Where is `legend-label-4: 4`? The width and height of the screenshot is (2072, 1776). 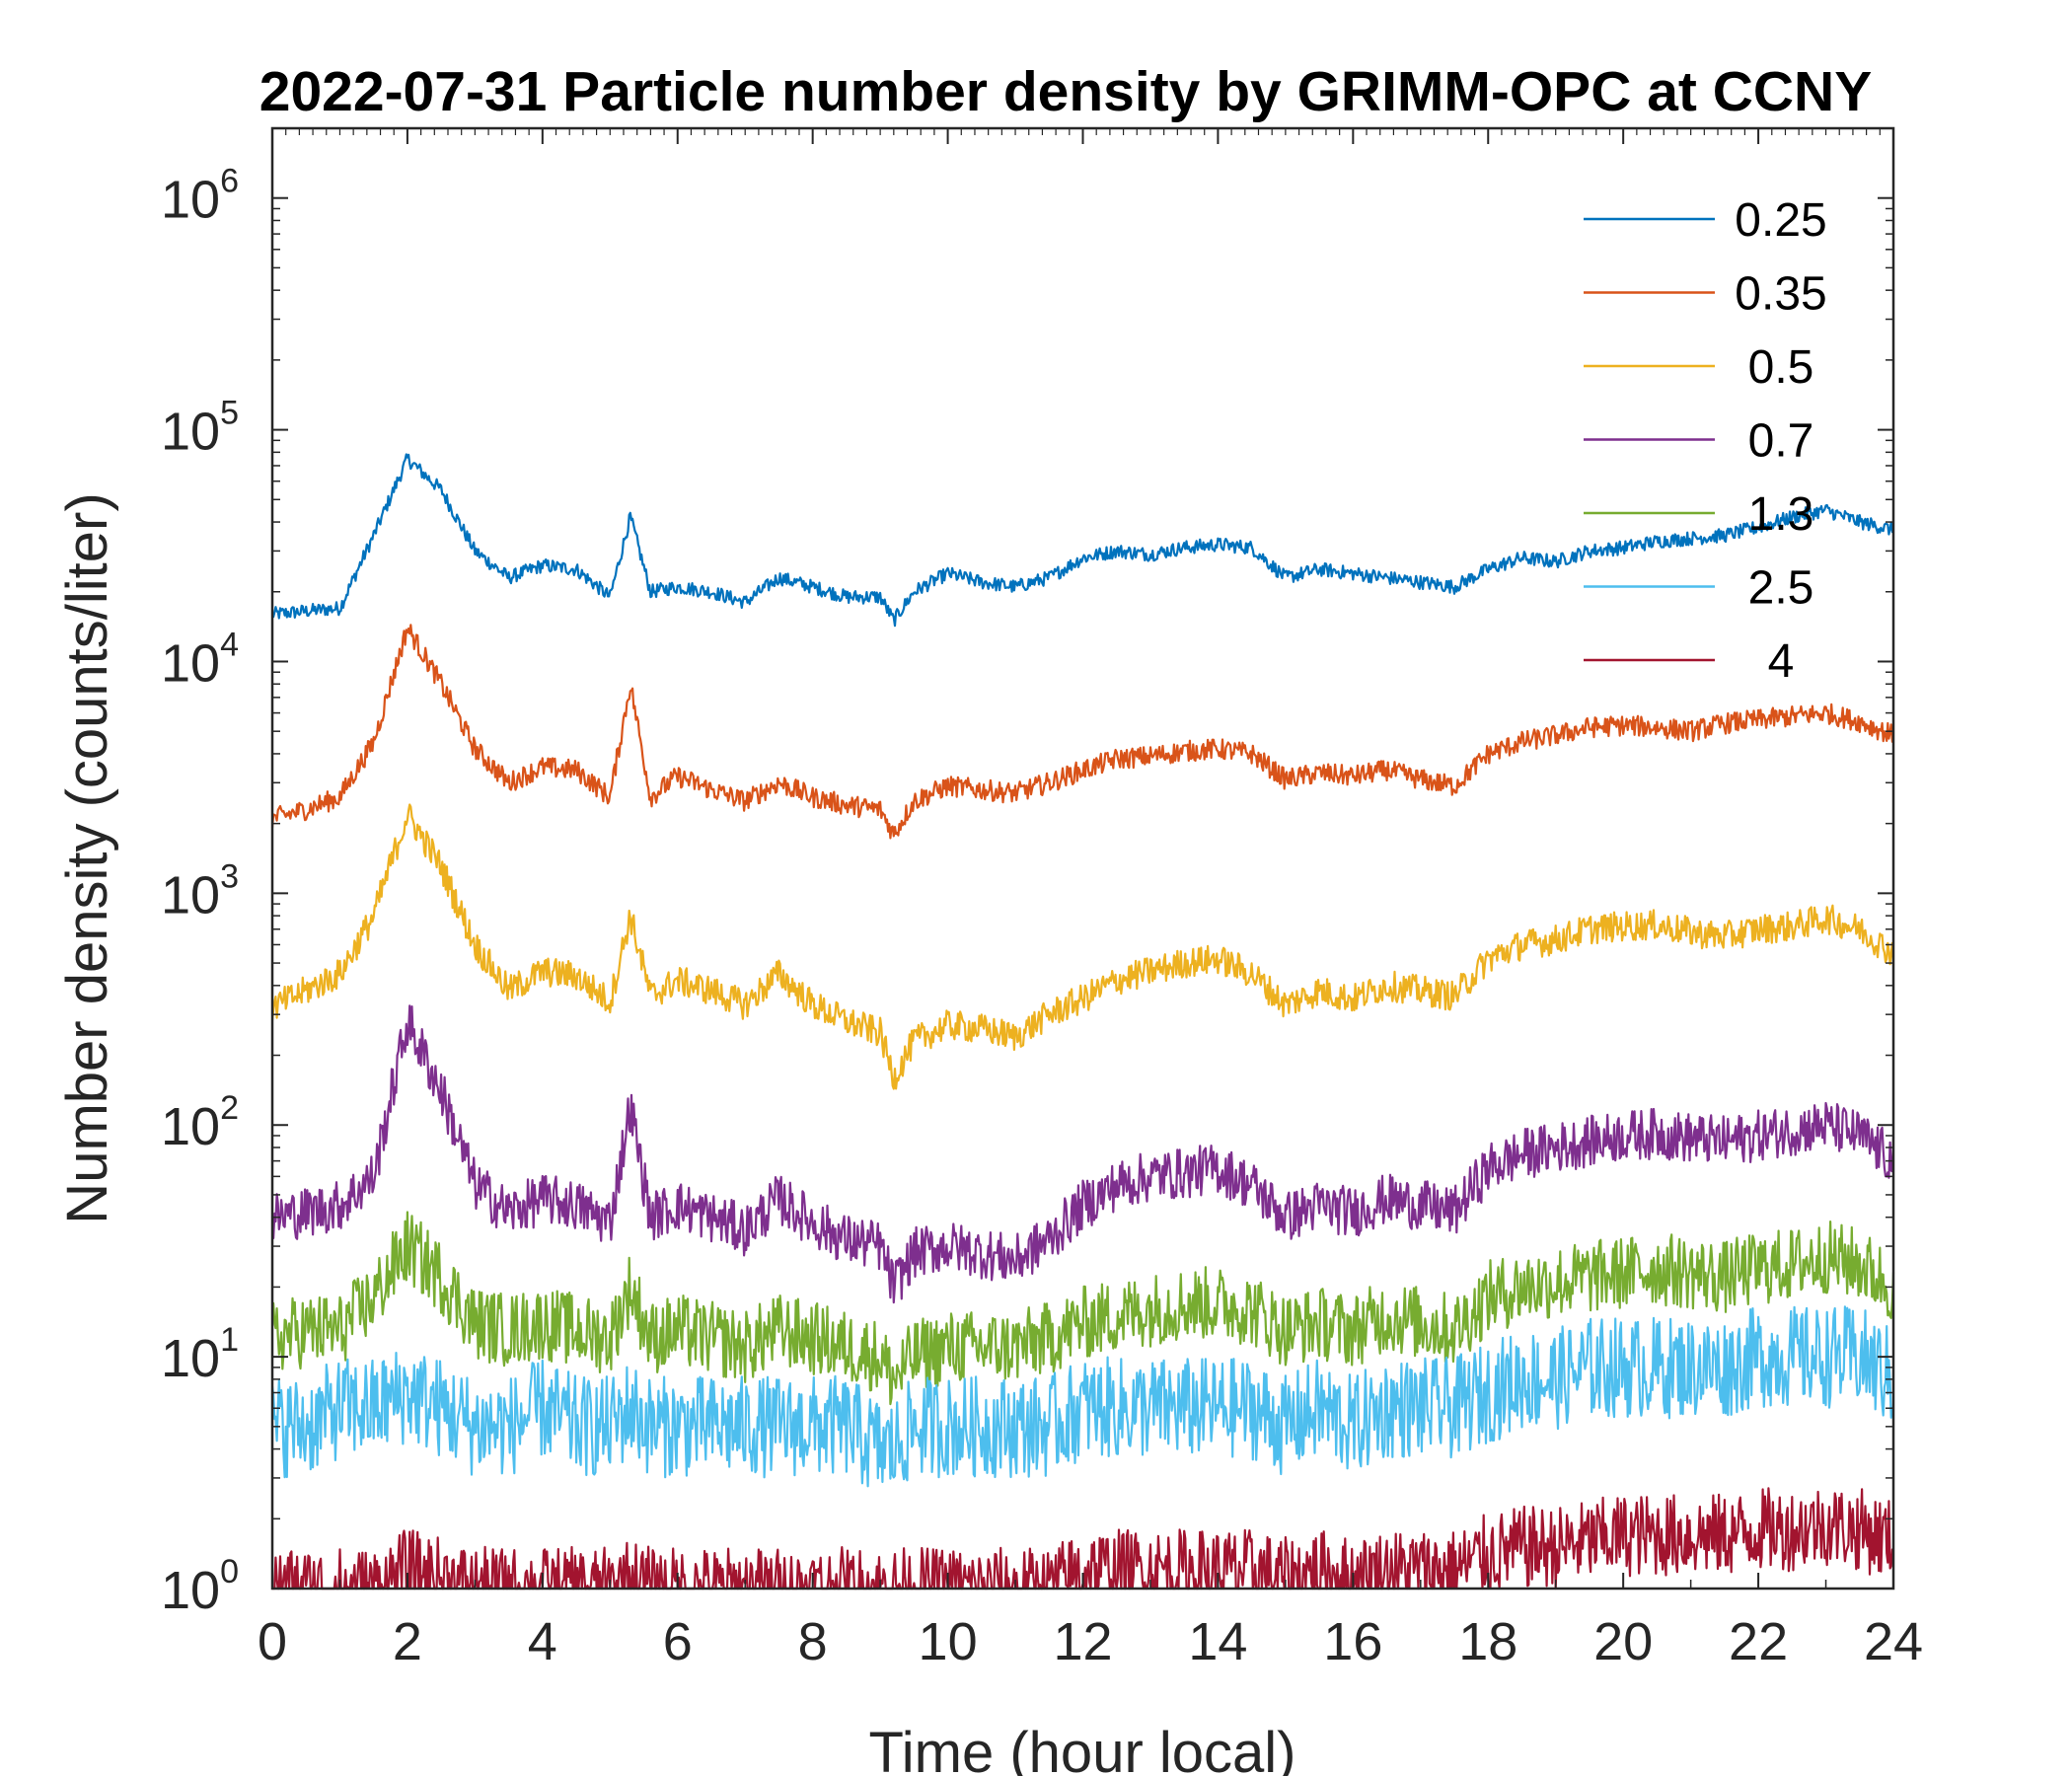
legend-label-4: 4 is located at coordinates (1781, 662).